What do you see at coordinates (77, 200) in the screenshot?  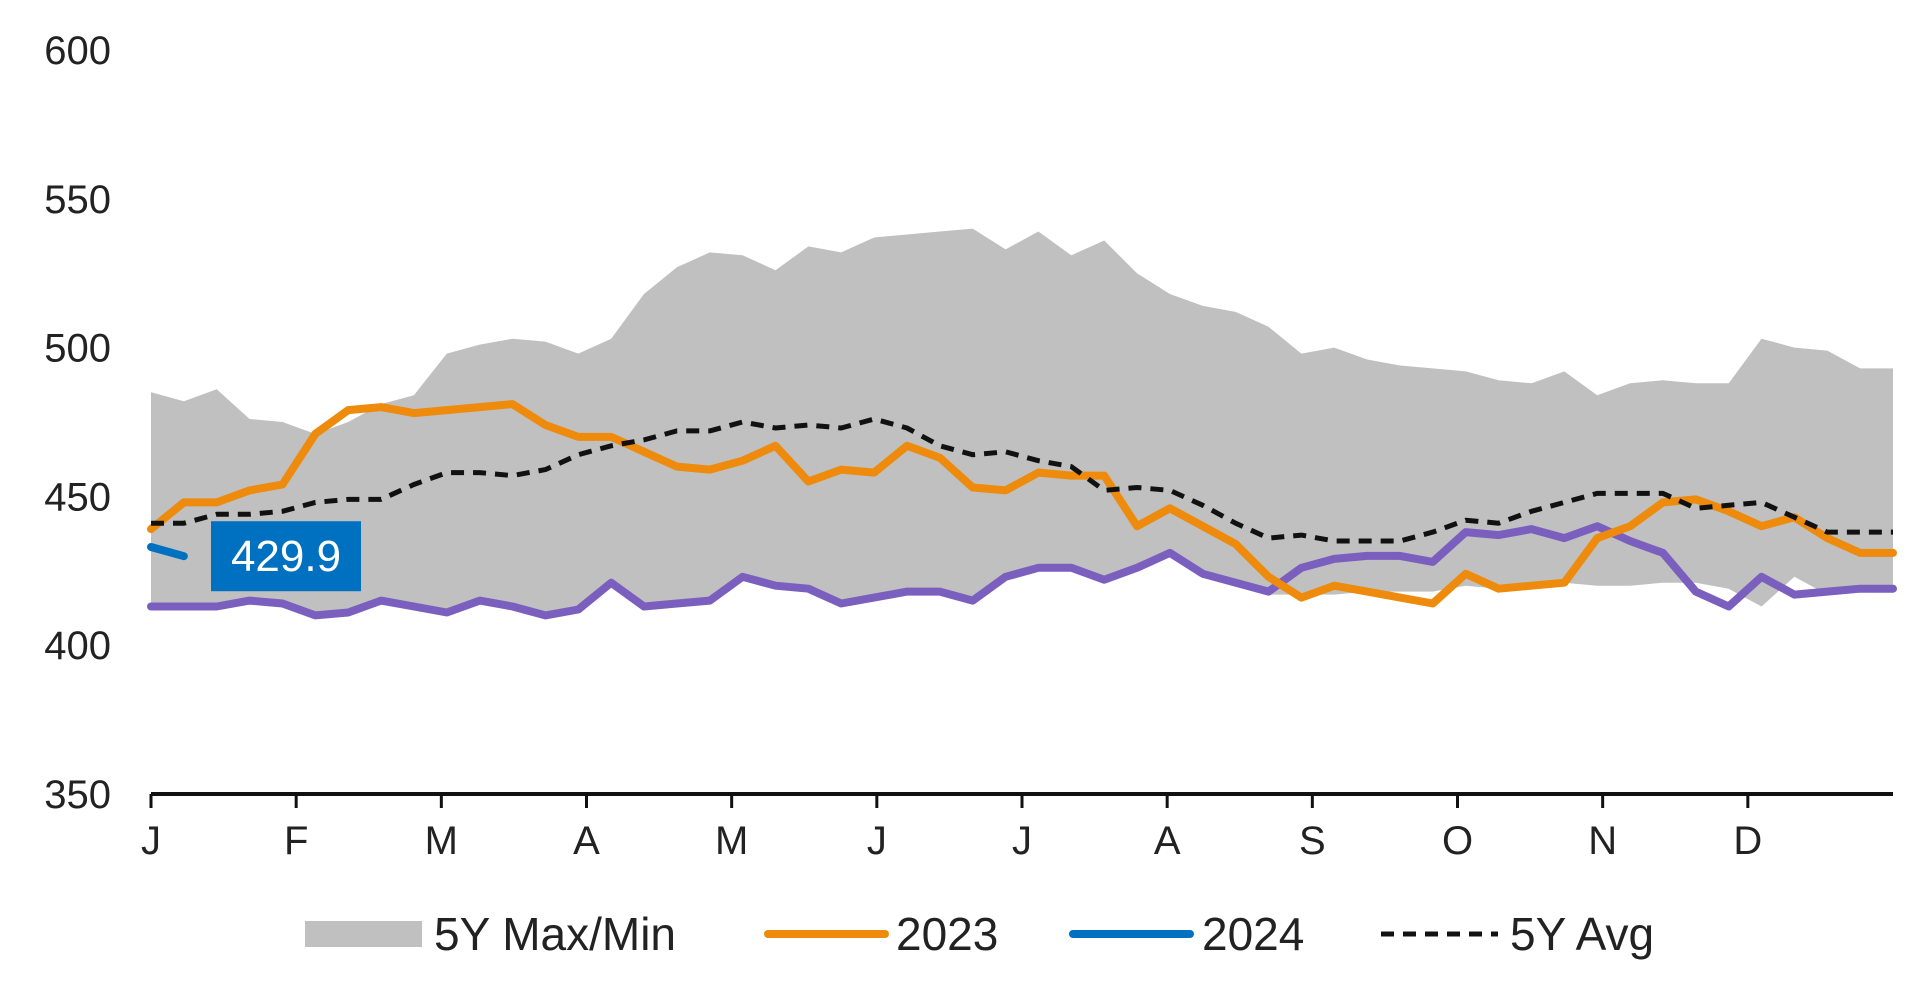 I see `y-tick-label: 550` at bounding box center [77, 200].